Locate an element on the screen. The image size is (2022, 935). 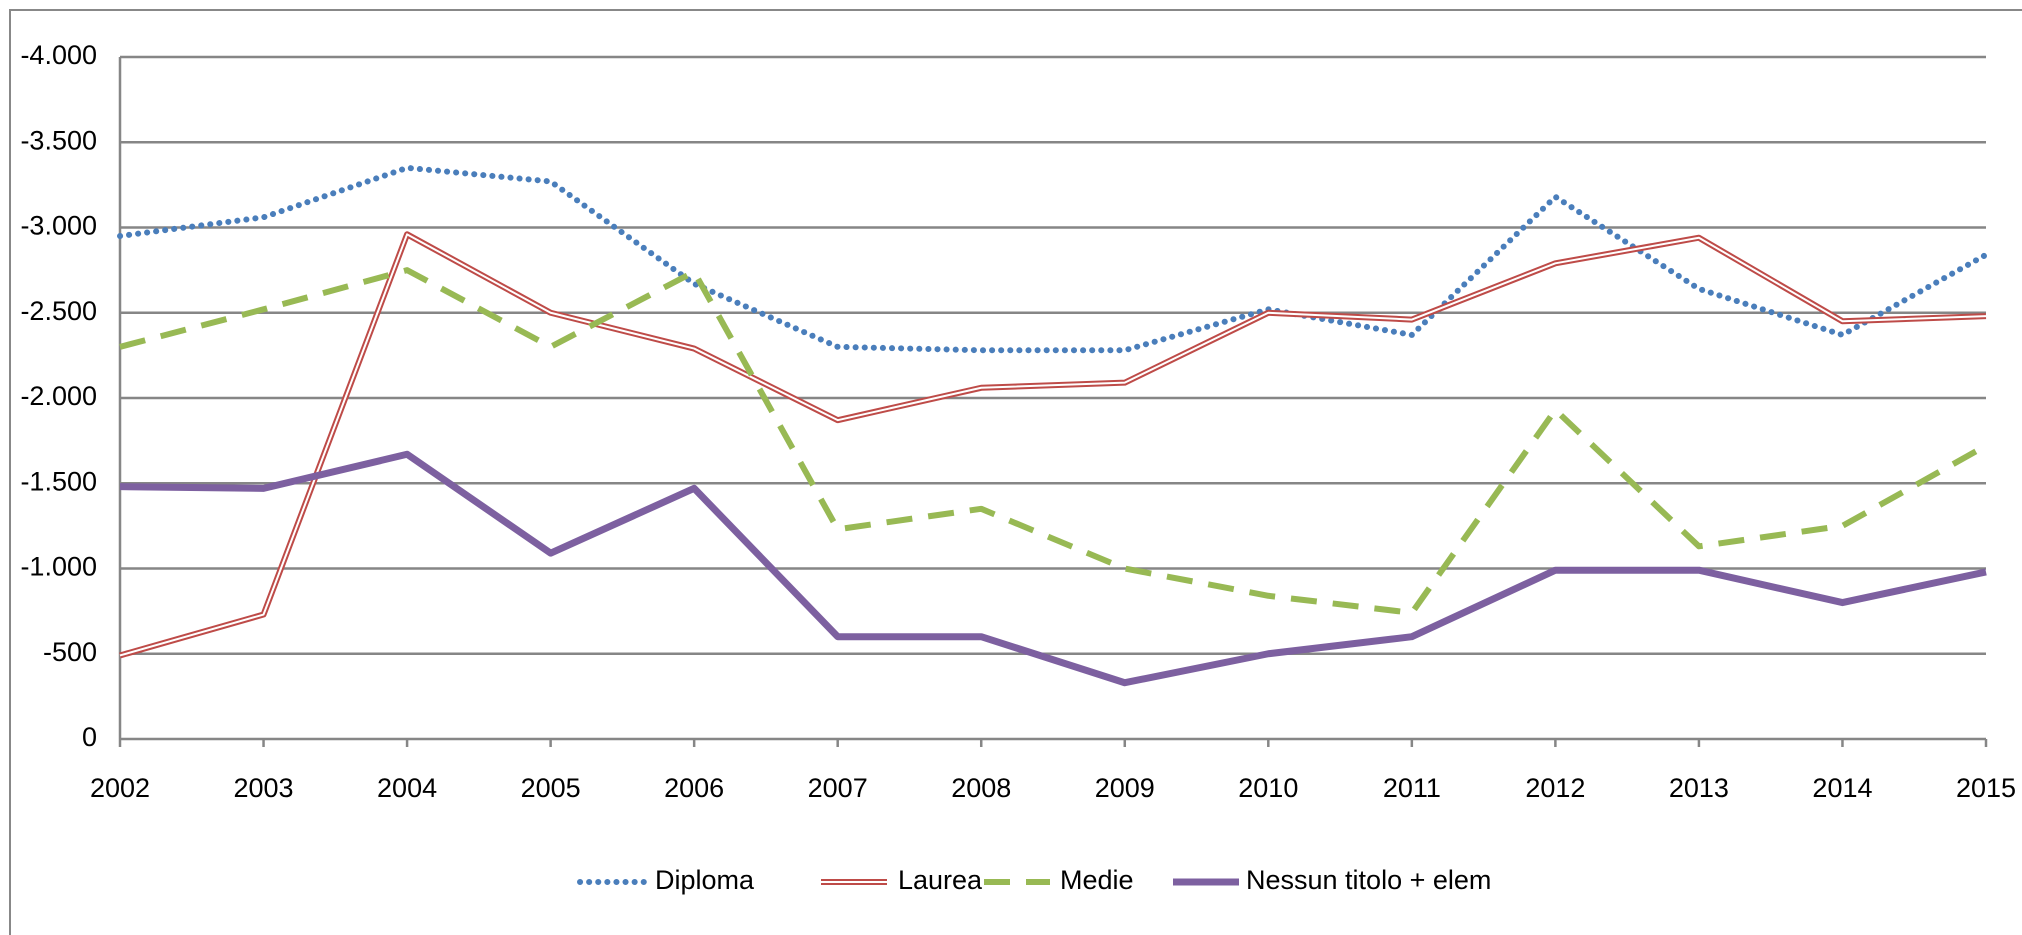
y-tick-label: -1.500 is located at coordinates (58, 481).